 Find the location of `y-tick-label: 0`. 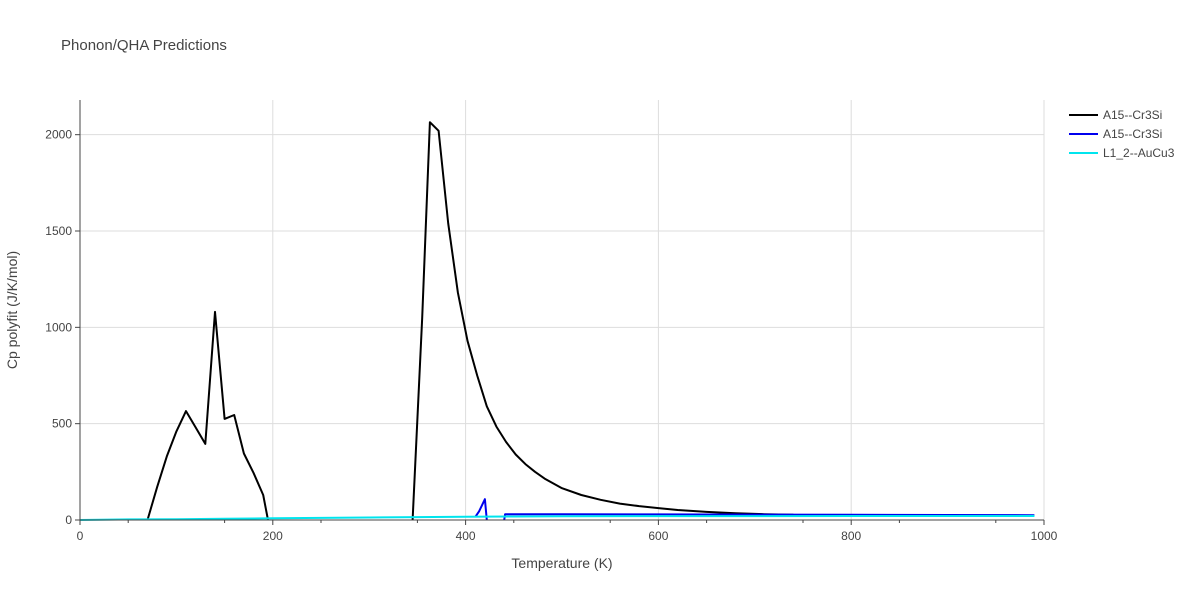

y-tick-label: 0 is located at coordinates (68, 520).